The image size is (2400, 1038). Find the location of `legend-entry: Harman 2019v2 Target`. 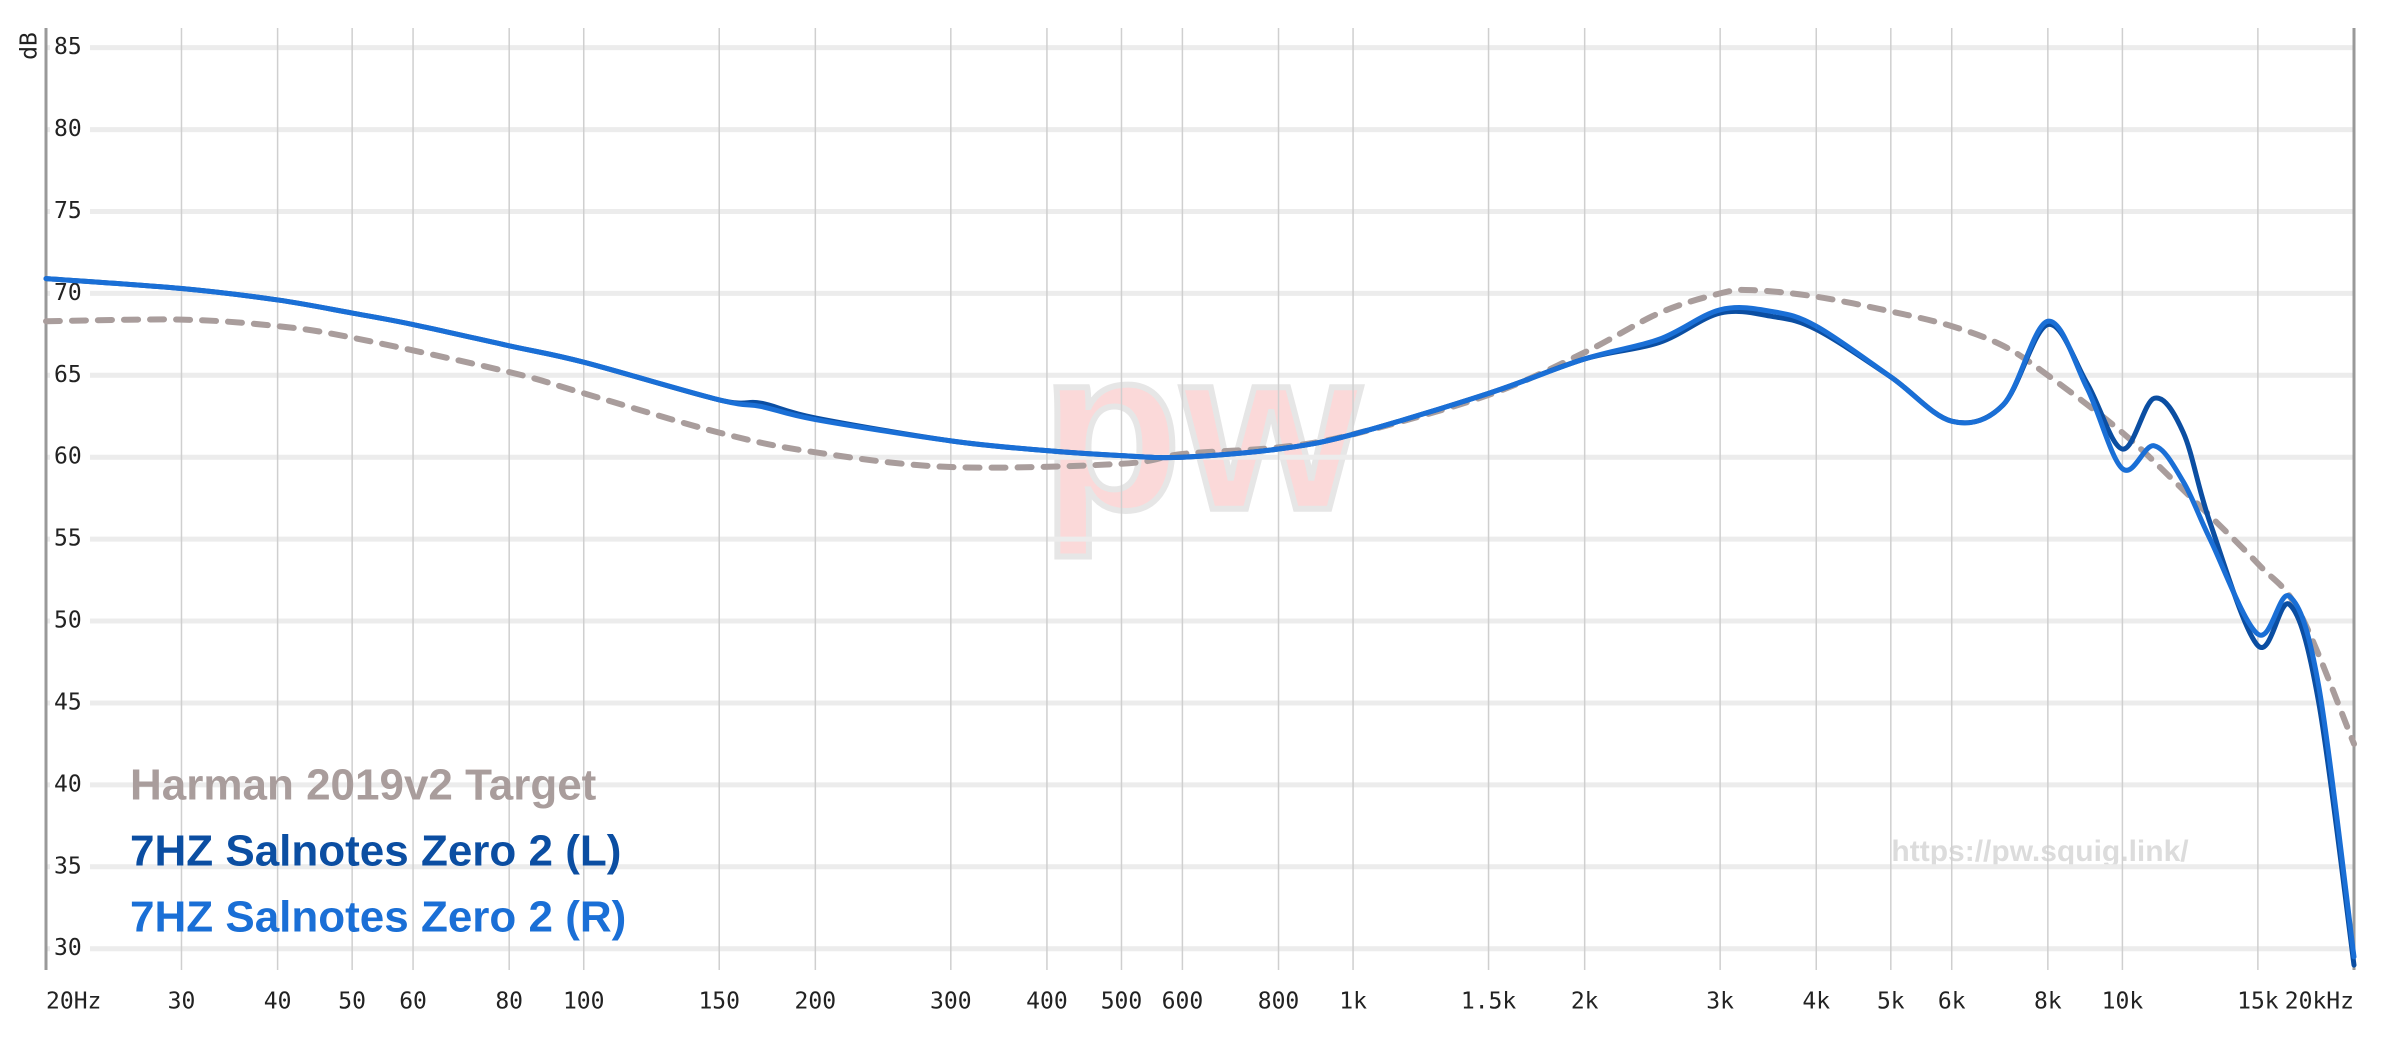

legend-entry: Harman 2019v2 Target is located at coordinates (363, 785).